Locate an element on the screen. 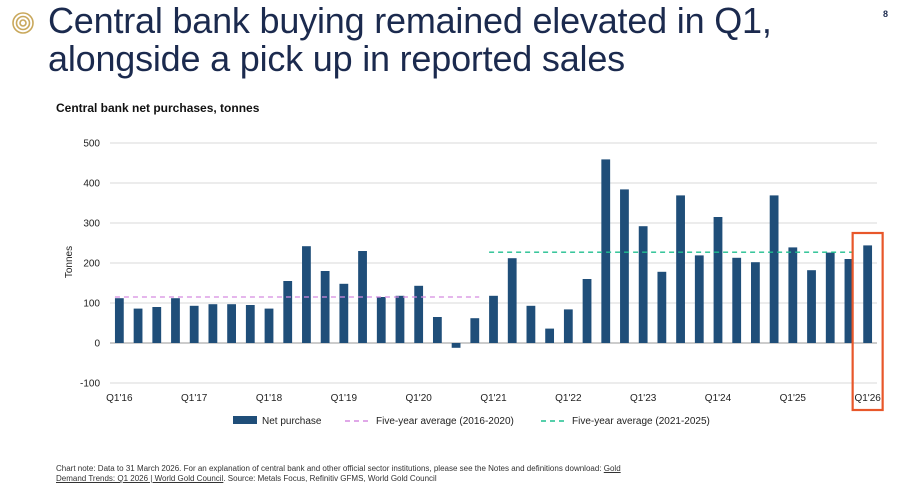  concentric-rings-logo-icon is located at coordinates (23, 23).